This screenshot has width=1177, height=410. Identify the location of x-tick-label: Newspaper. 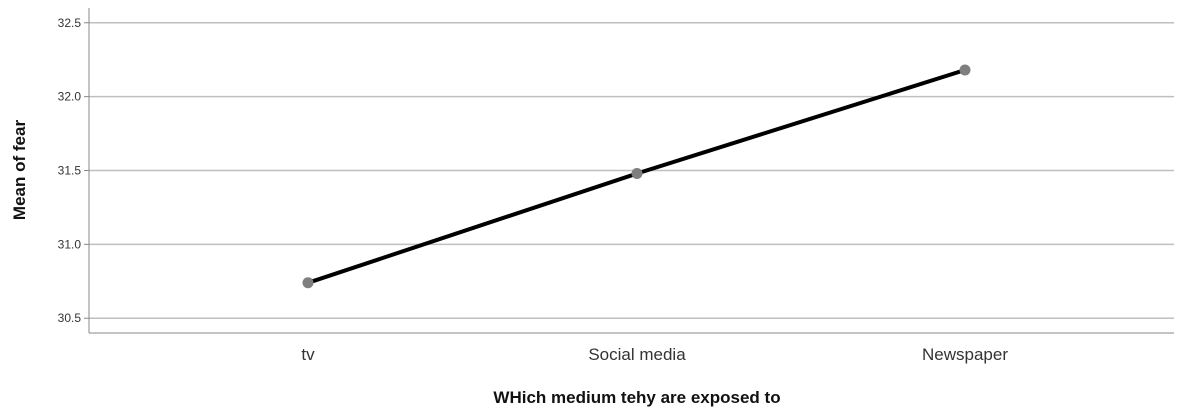
(965, 354).